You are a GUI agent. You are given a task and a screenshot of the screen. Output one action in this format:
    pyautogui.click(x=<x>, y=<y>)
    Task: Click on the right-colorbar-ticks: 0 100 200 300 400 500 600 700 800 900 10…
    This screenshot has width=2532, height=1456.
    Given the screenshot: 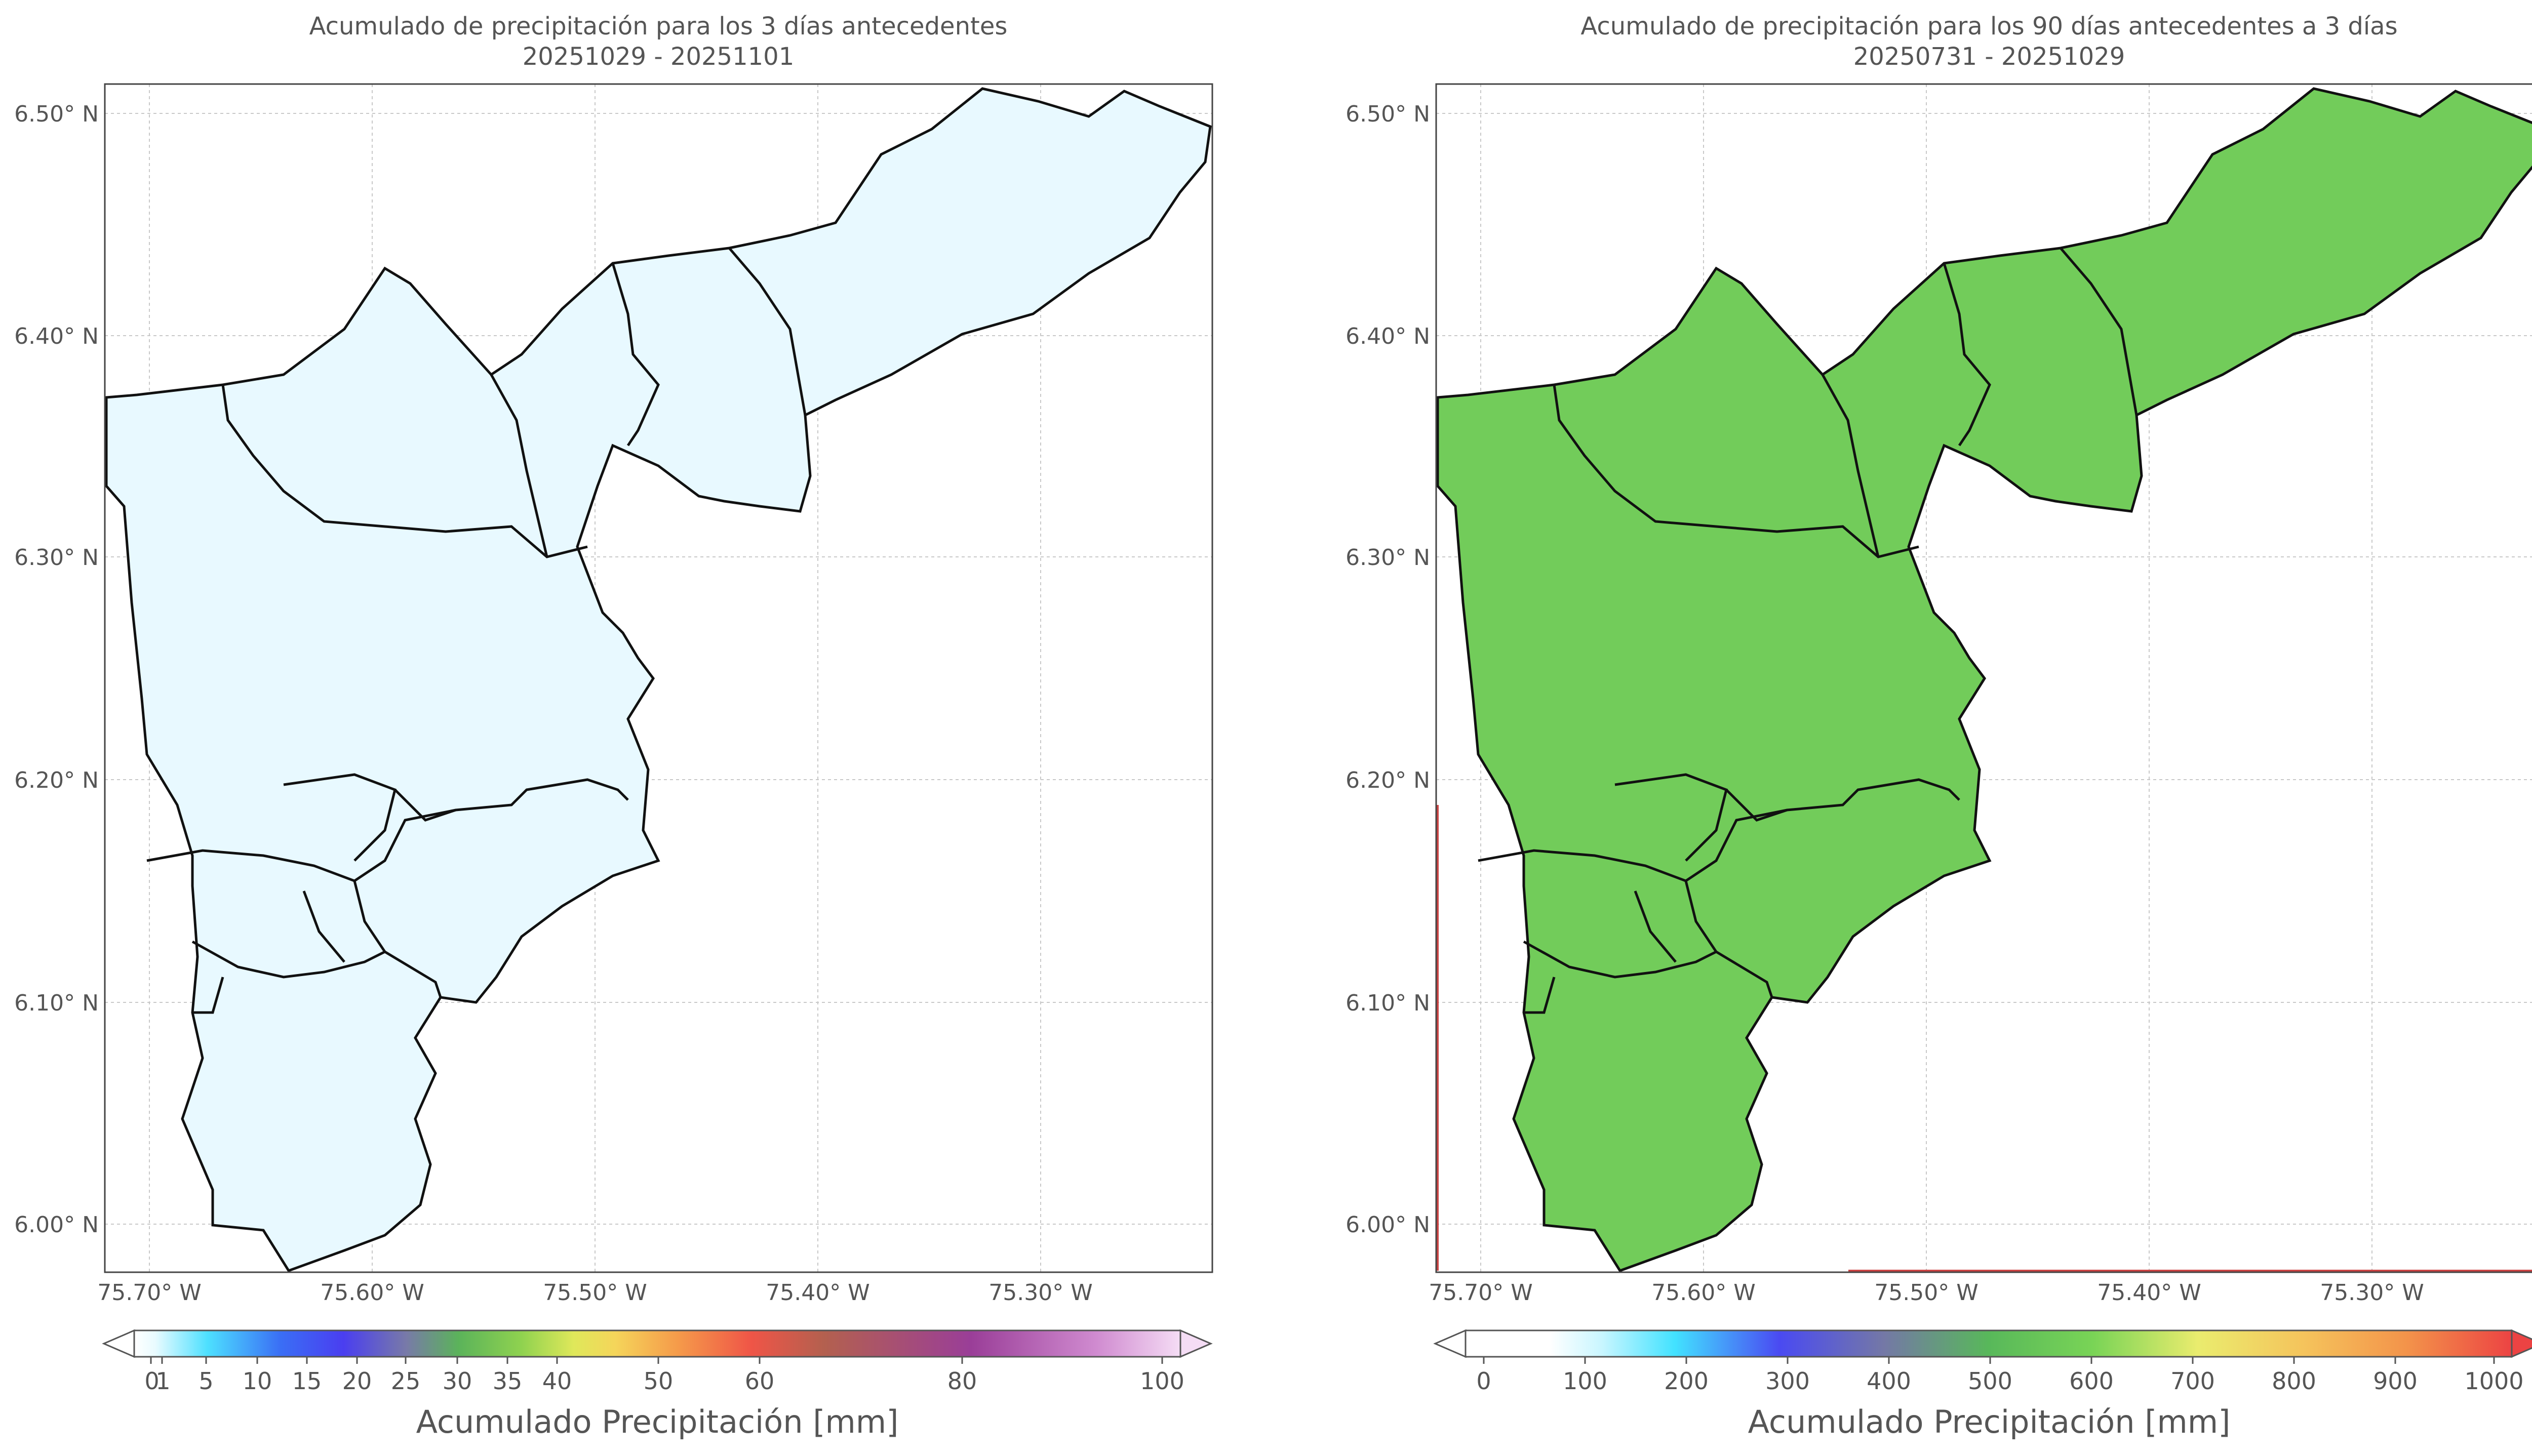 What is the action you would take?
    pyautogui.click(x=1999, y=1381)
    